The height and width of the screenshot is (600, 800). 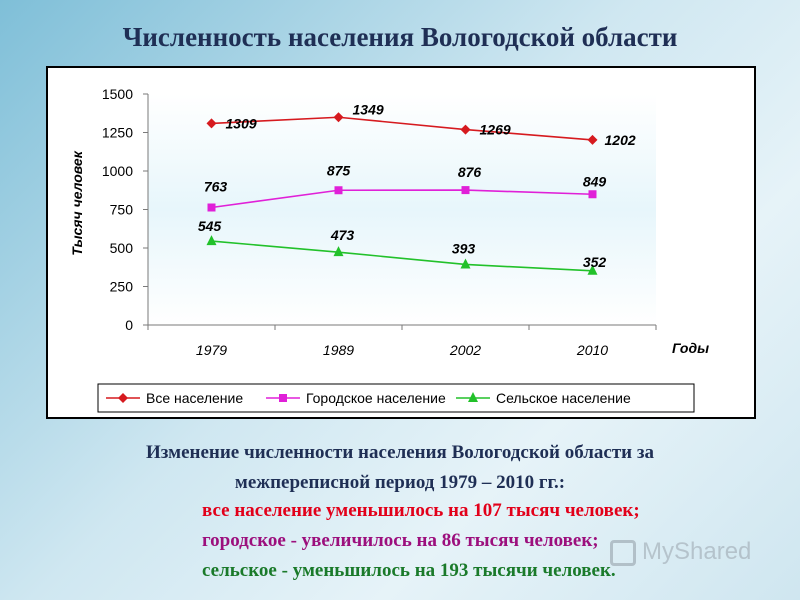 What do you see at coordinates (129, 325) in the screenshot?
I see `y-tick-label: 0` at bounding box center [129, 325].